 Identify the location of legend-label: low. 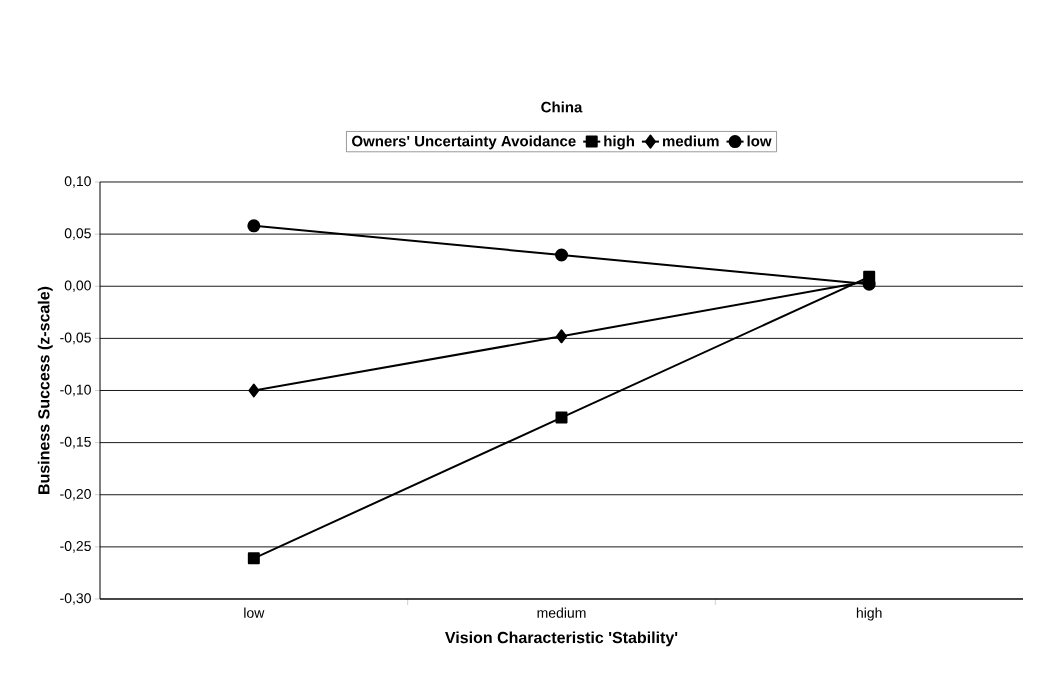
(759, 141).